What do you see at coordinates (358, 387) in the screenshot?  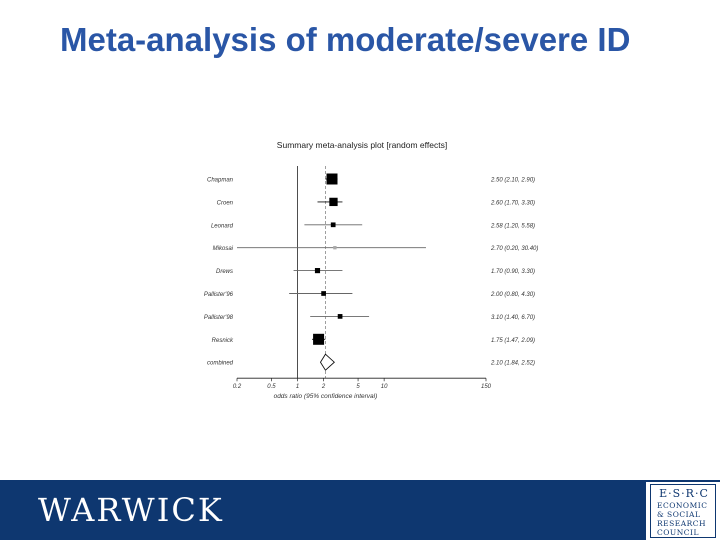 I see `x-tick-label: 5` at bounding box center [358, 387].